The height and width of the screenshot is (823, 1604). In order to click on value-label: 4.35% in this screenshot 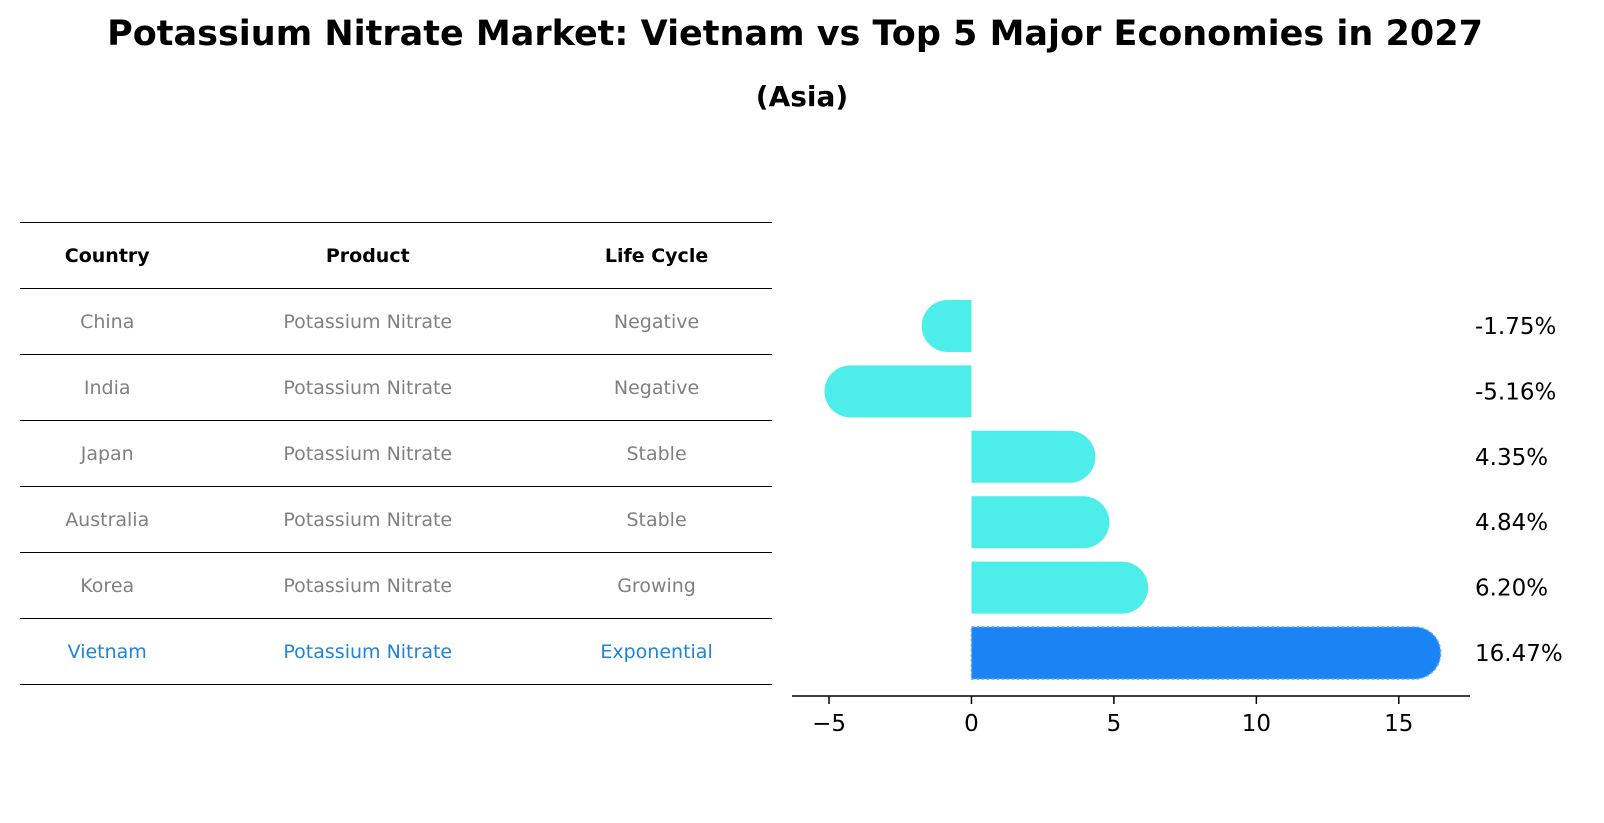, I will do `click(1511, 458)`.